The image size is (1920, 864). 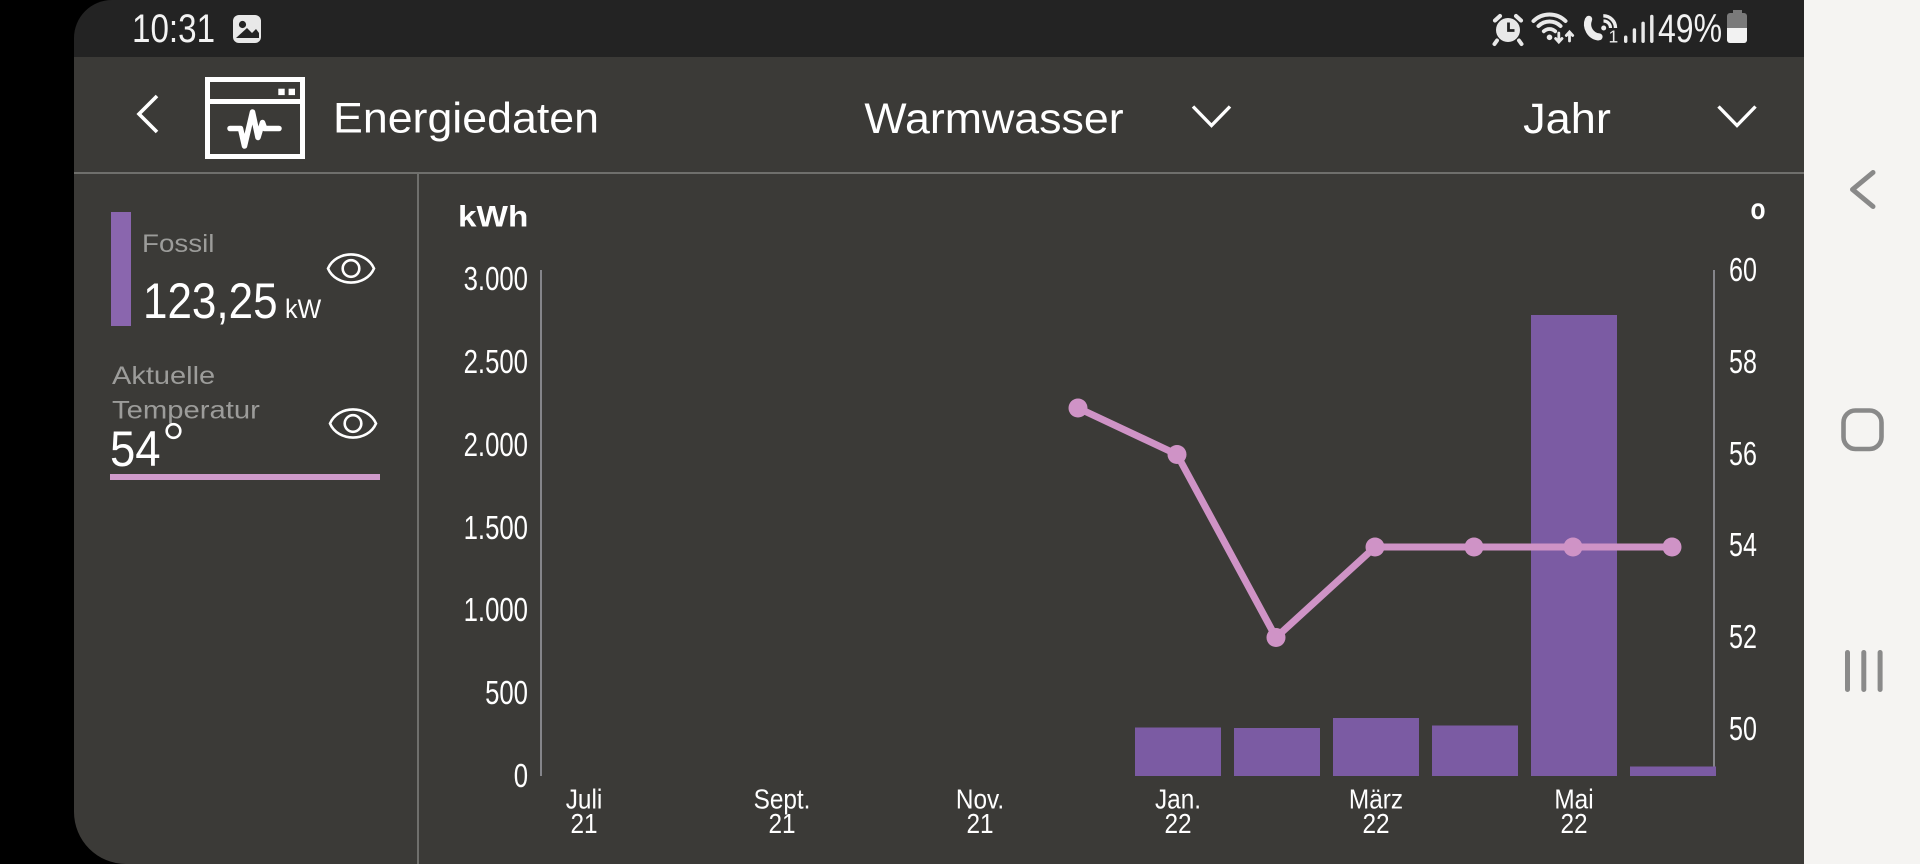 I want to click on svg-text: Temperatur, so click(x=186, y=410).